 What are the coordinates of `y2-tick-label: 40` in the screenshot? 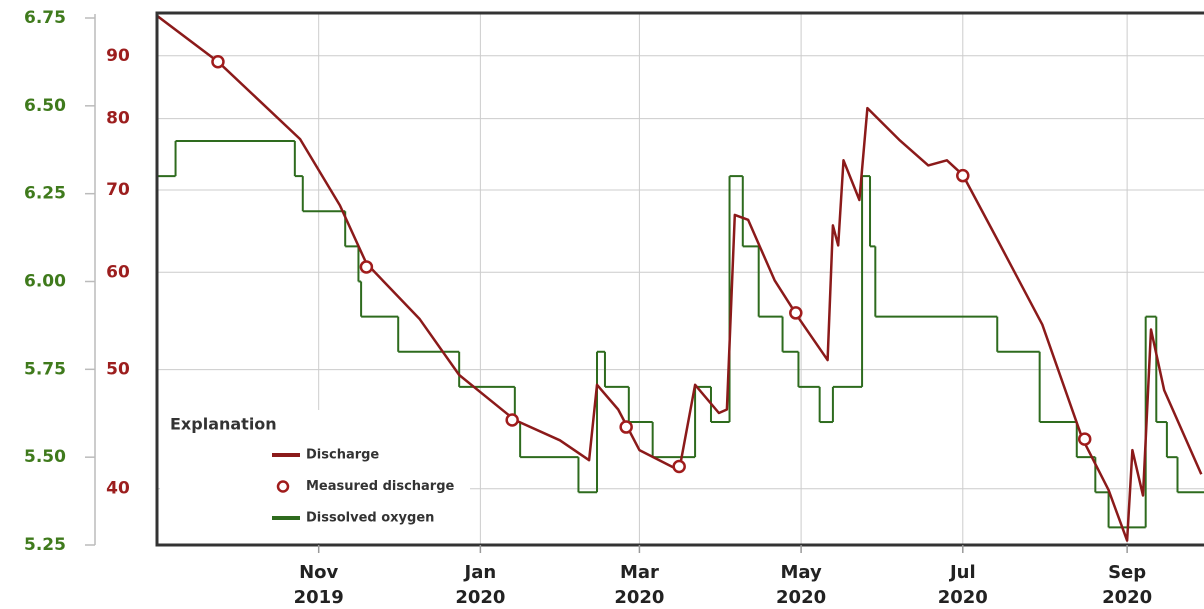 It's located at (118, 489).